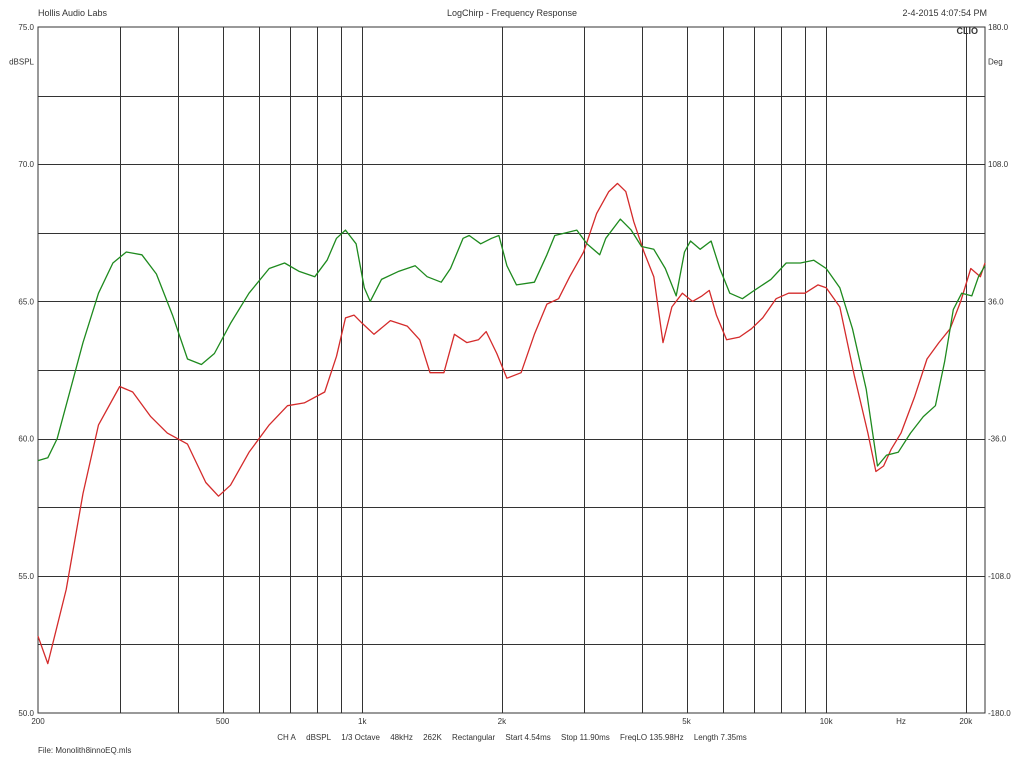 Image resolution: width=1024 pixels, height=768 pixels. Describe the element at coordinates (21, 61) in the screenshot. I see `y-axis-label: dBSPL` at that location.